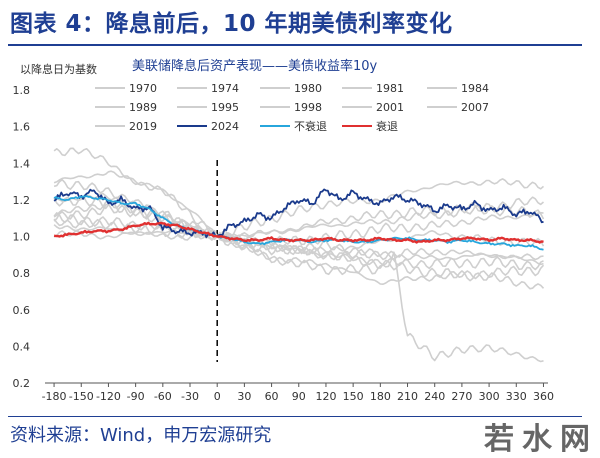  Describe the element at coordinates (308, 107) in the screenshot. I see `legend-label: 1998` at that location.